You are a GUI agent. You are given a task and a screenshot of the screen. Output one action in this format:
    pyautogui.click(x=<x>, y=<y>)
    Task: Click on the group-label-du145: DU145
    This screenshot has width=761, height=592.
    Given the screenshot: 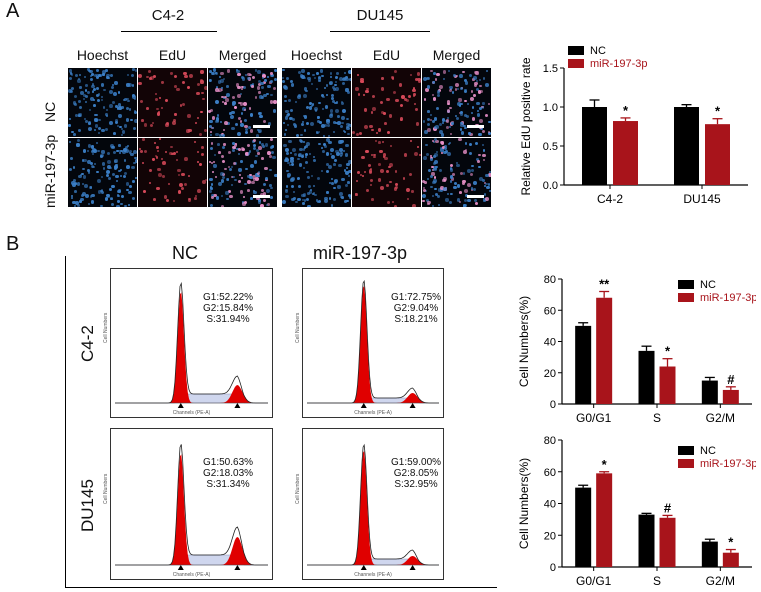 What is the action you would take?
    pyautogui.click(x=380, y=15)
    